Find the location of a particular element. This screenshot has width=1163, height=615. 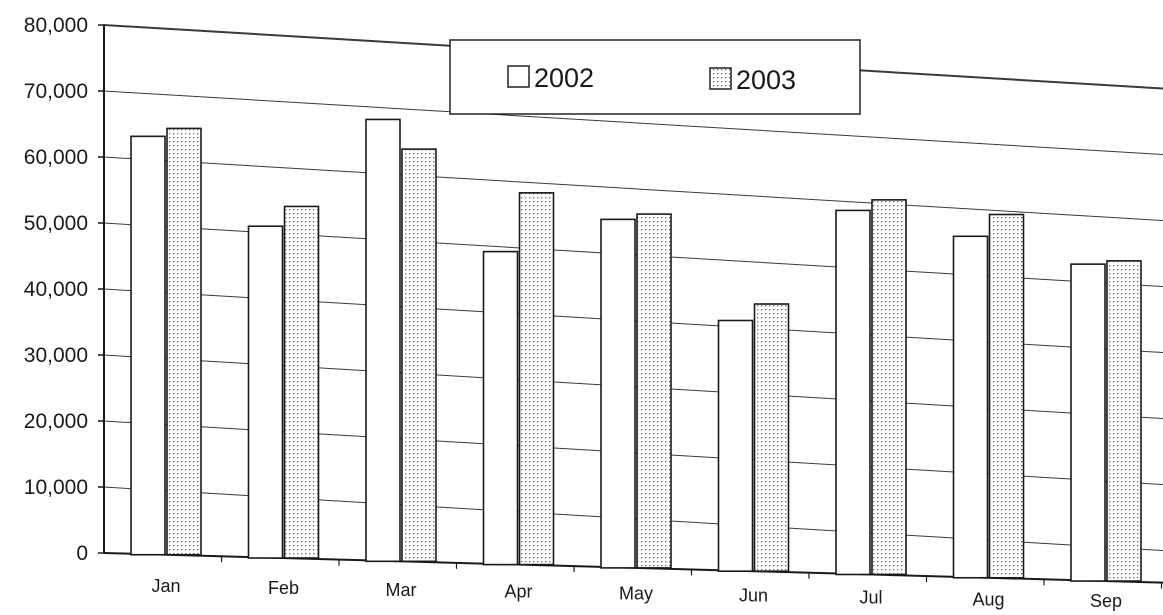

category-label-may: May is located at coordinates (636, 594).